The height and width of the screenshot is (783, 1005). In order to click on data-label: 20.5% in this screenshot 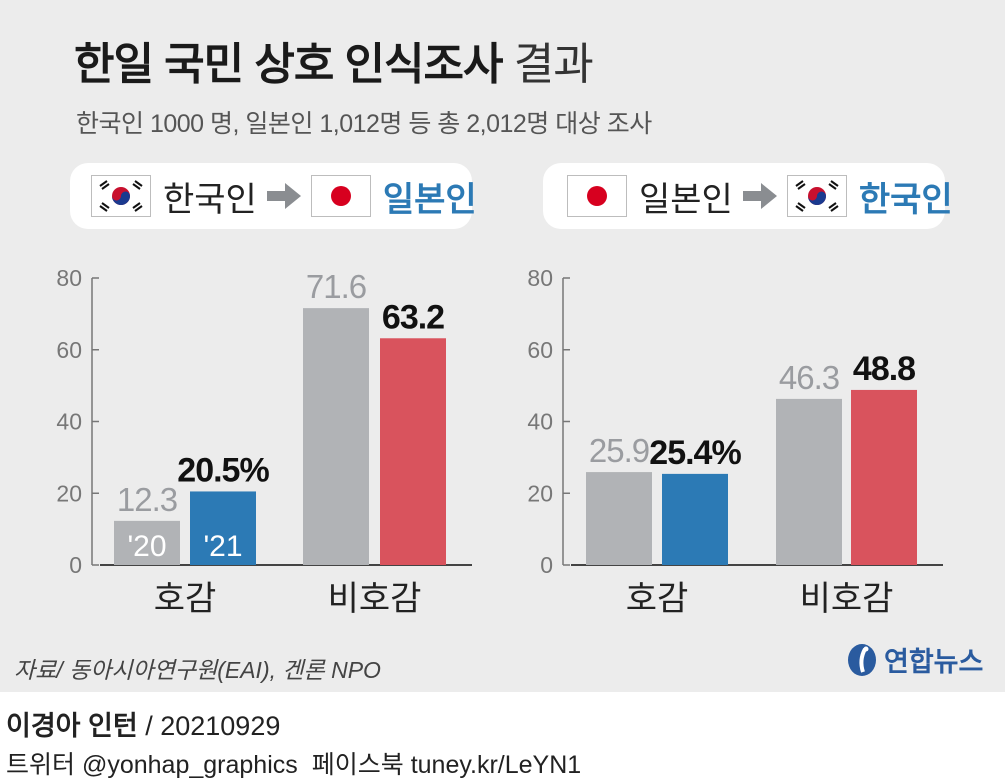, I will do `click(223, 470)`.